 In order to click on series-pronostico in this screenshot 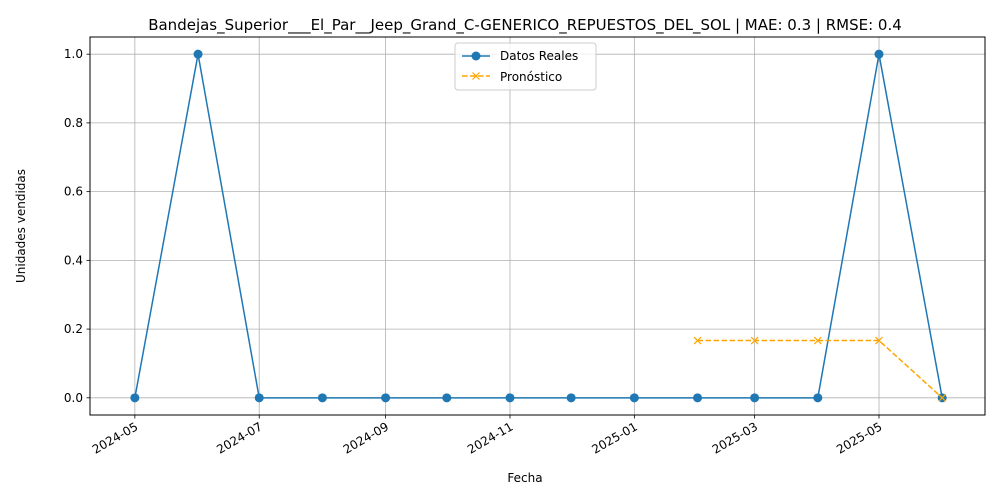, I will do `click(820, 369)`.